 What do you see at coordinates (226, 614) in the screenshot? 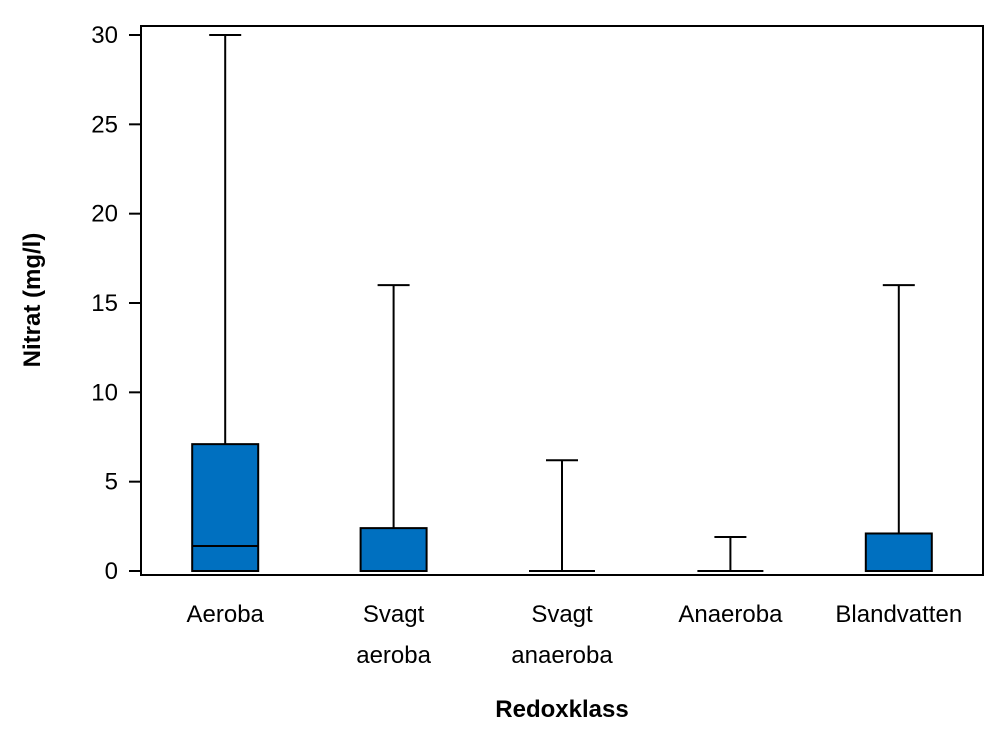
I see `x-tick-label: Aeroba` at bounding box center [226, 614].